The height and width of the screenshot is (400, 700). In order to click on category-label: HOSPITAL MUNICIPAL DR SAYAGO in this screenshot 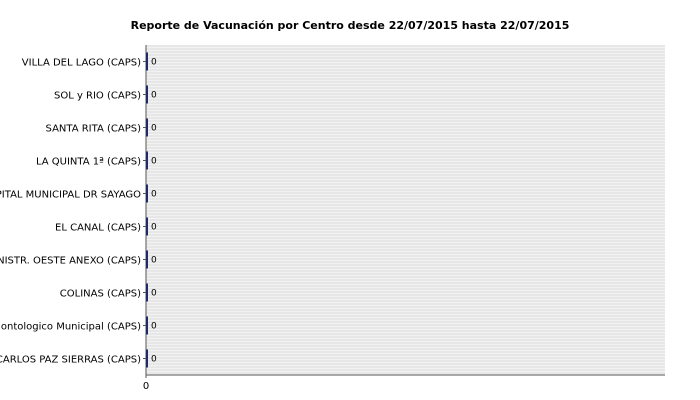, I will do `click(70, 195)`.